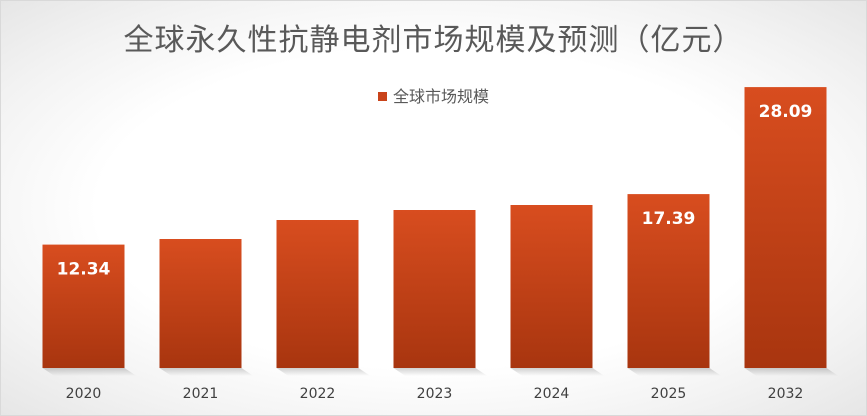 This screenshot has height=416, width=867. Describe the element at coordinates (318, 394) in the screenshot. I see `x-tick-label-2022: 2022` at that location.